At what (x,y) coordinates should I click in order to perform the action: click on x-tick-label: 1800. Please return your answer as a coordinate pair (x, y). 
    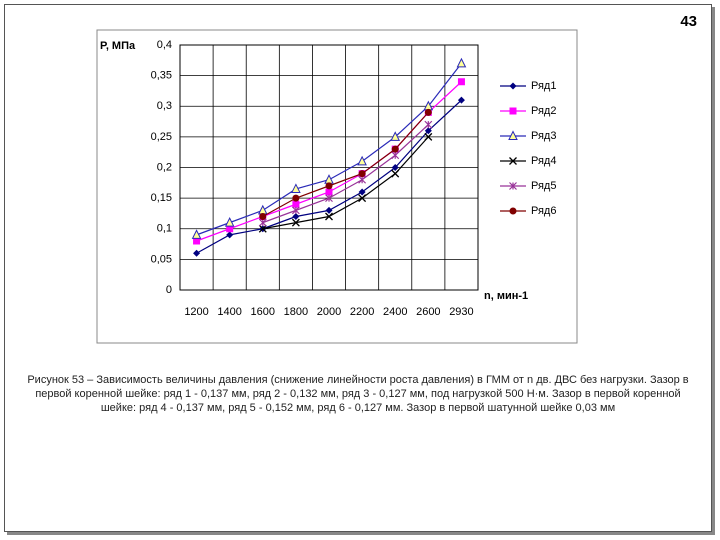
    Looking at the image, I should click on (296, 312).